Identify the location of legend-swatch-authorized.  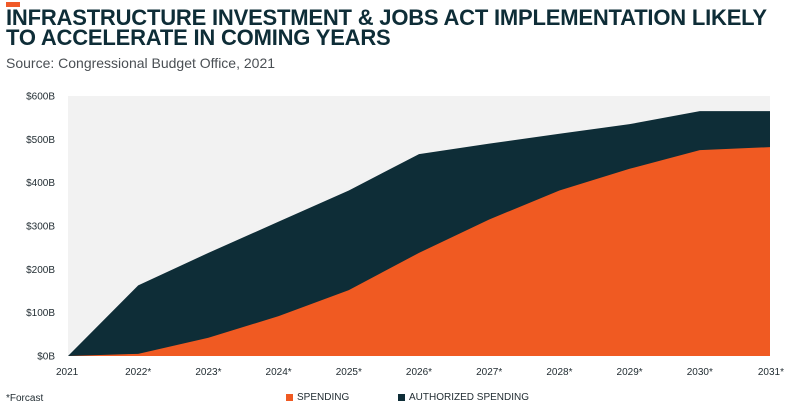
(401, 397).